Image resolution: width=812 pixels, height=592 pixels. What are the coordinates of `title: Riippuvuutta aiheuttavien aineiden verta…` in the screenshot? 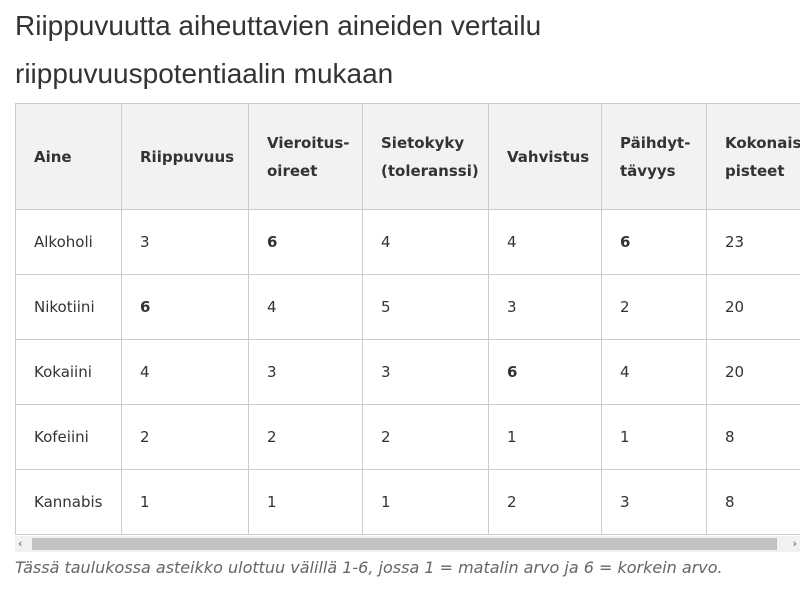 It's located at (278, 49).